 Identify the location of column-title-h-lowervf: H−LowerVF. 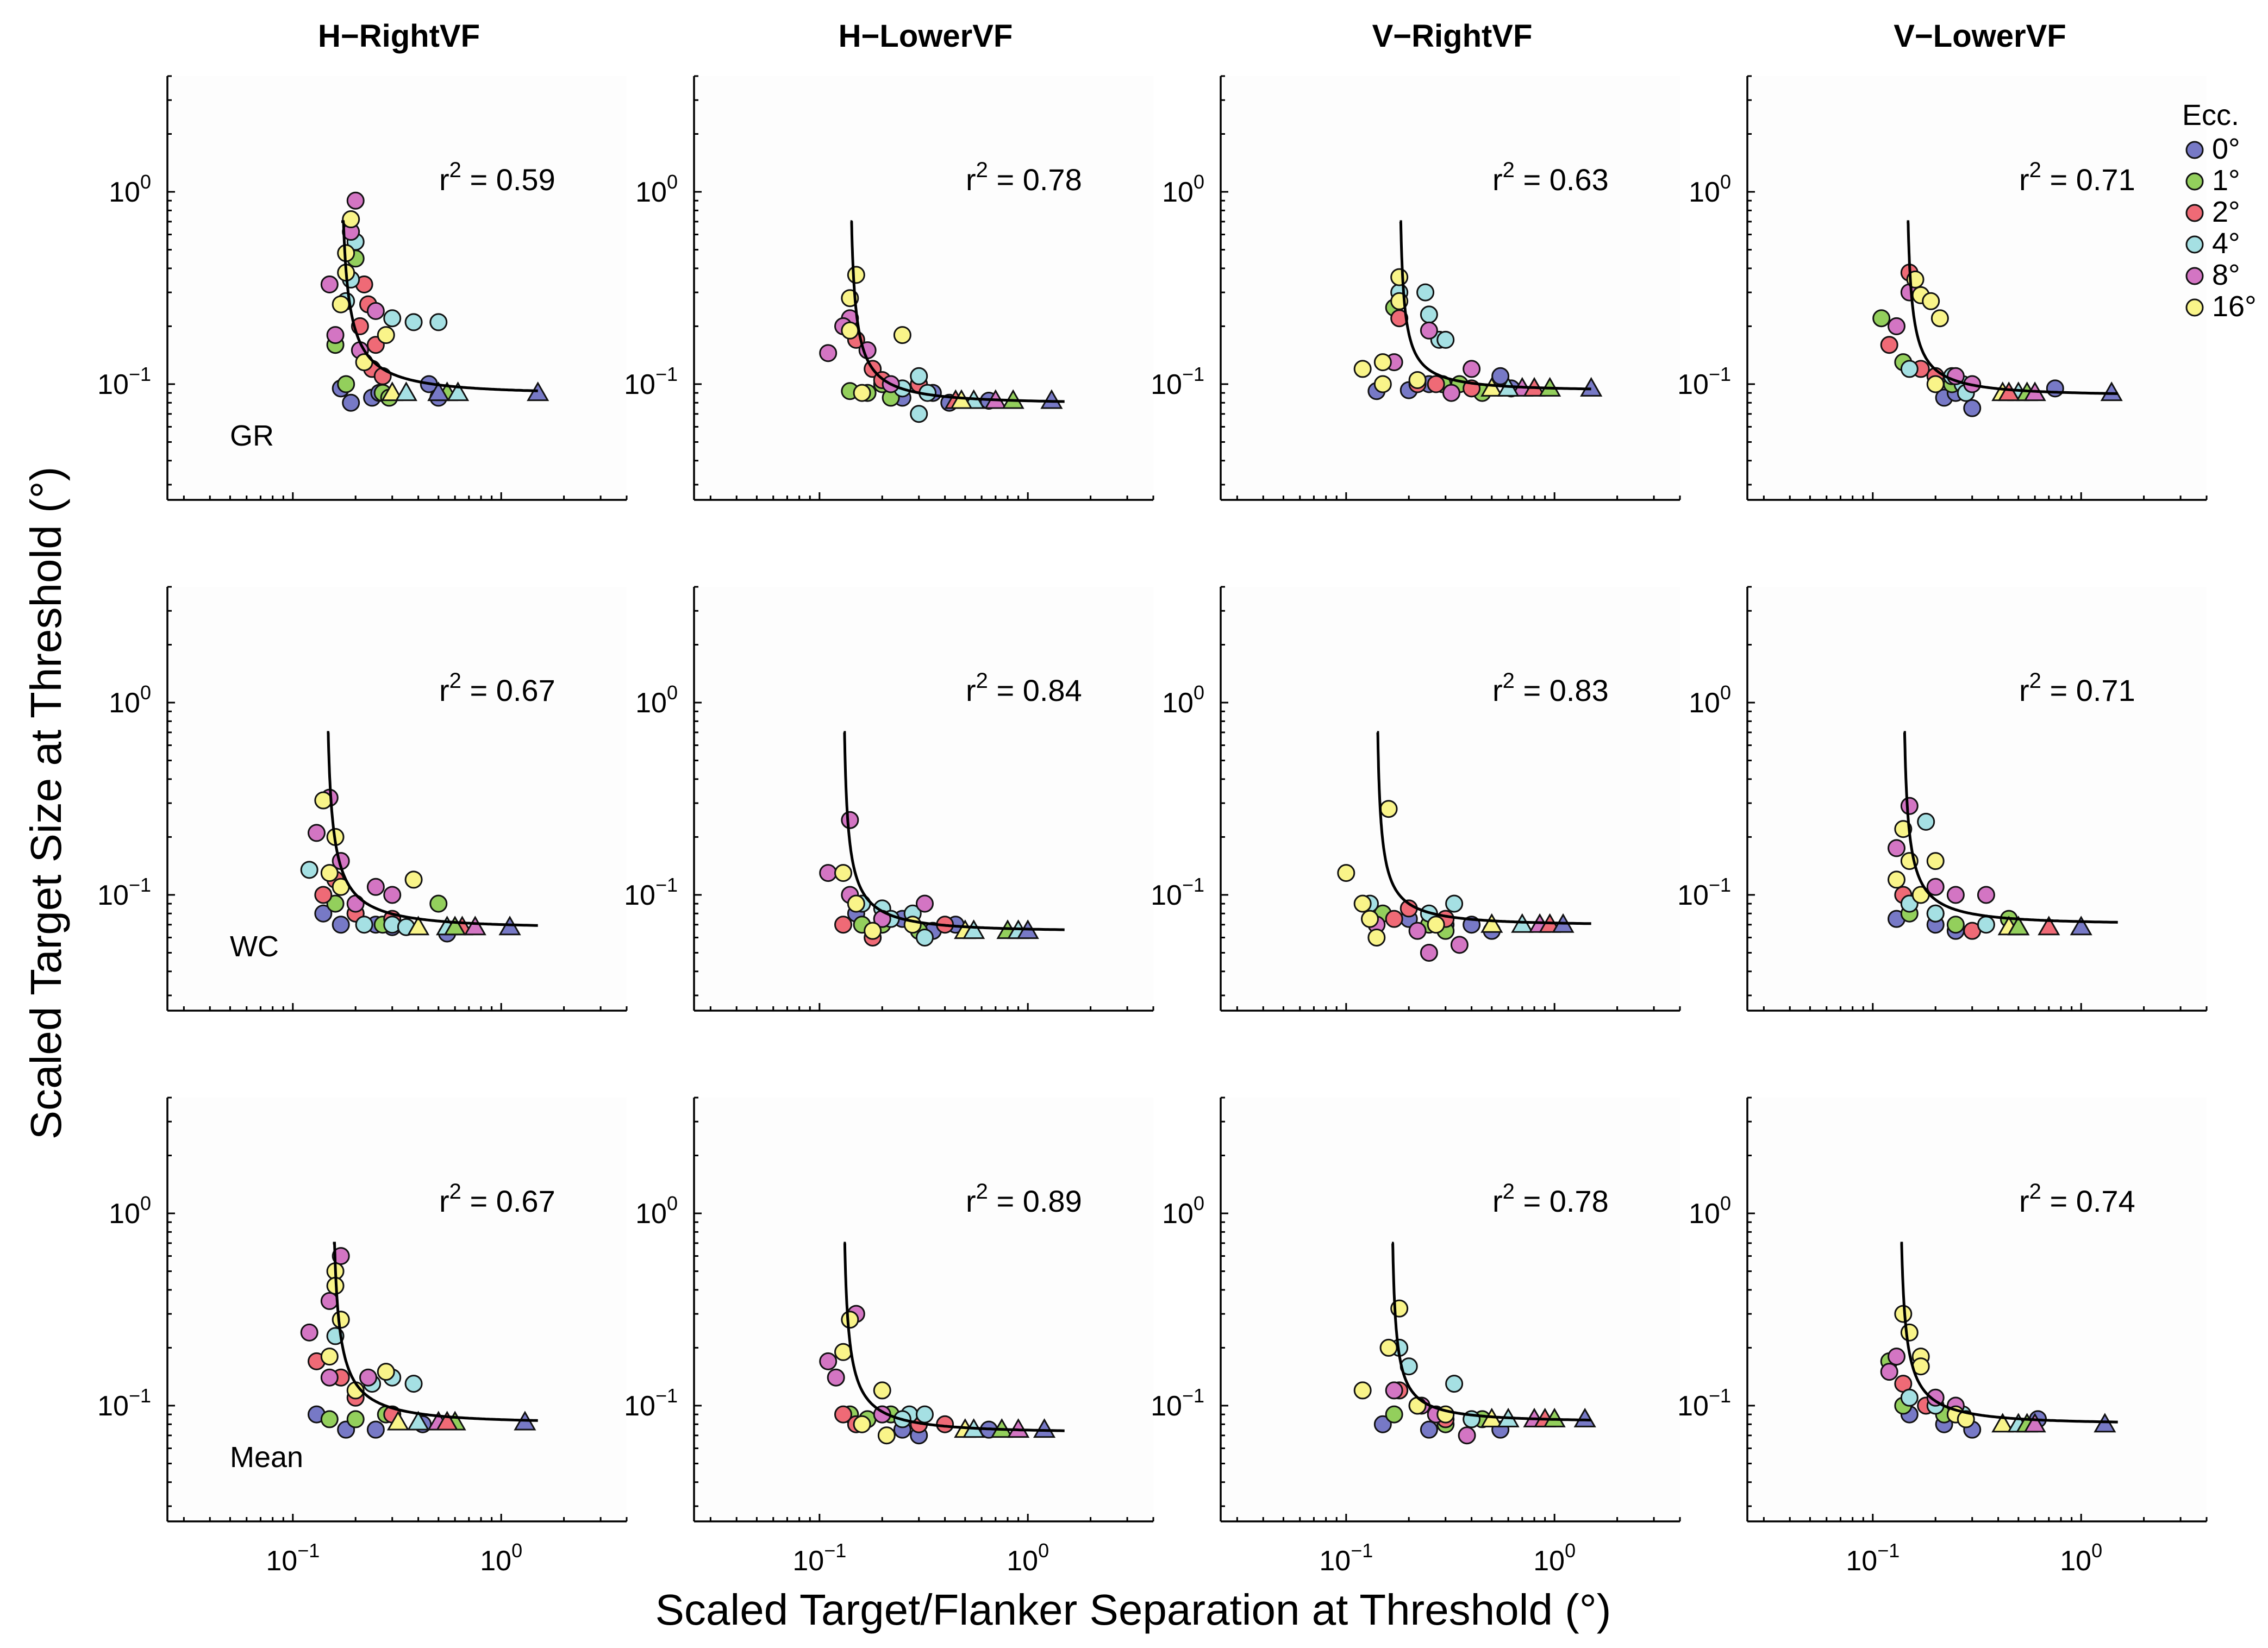
(926, 36).